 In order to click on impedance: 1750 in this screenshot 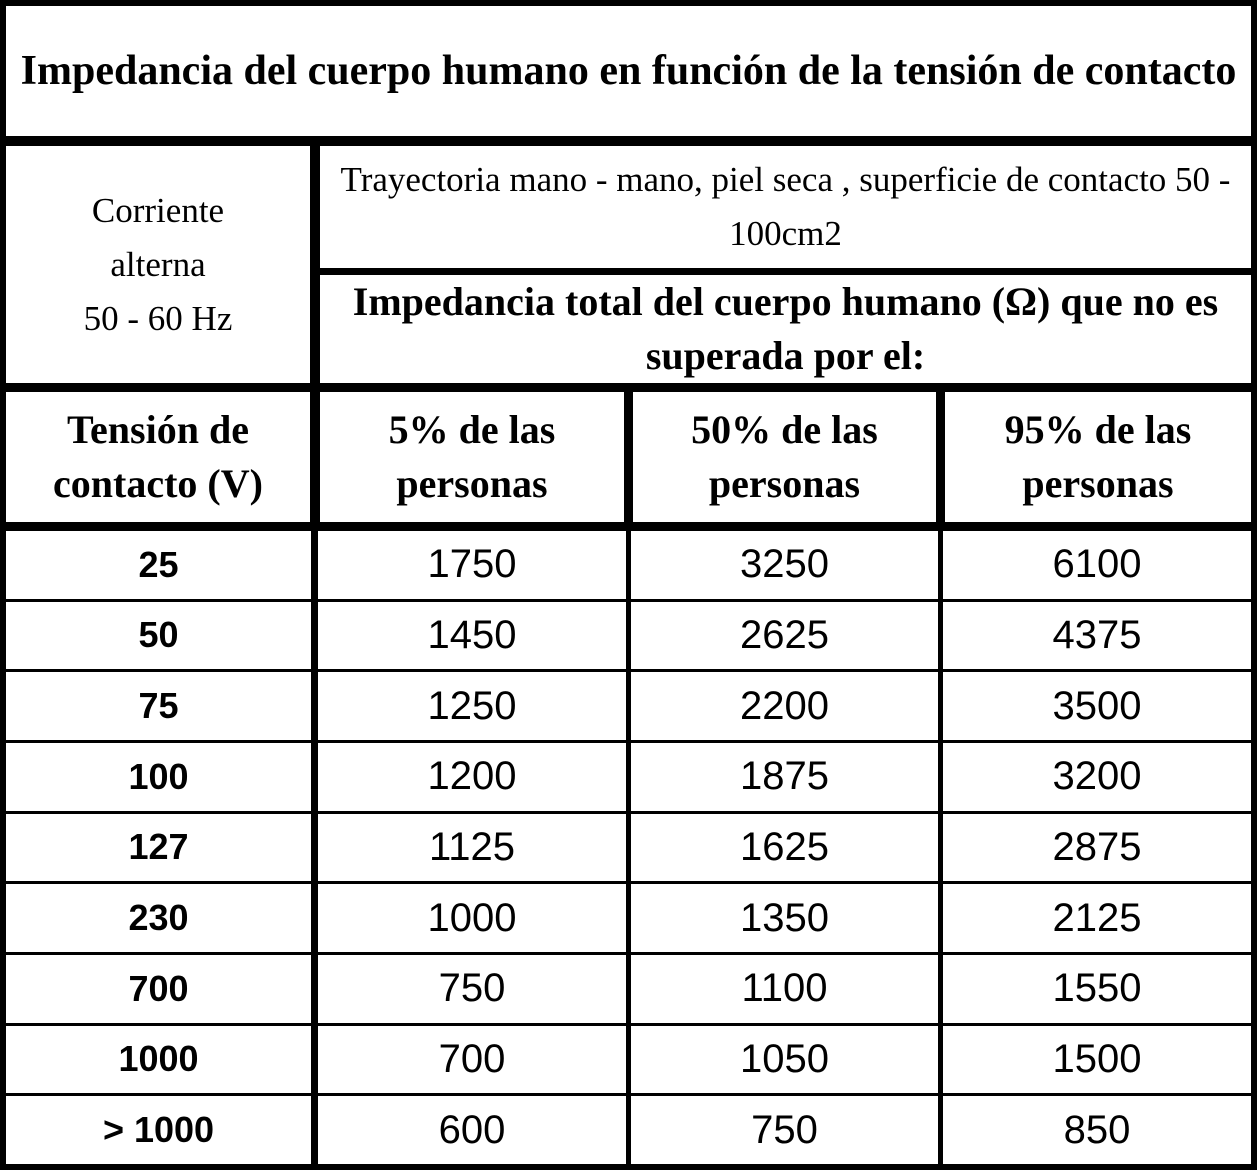, I will do `click(472, 564)`.